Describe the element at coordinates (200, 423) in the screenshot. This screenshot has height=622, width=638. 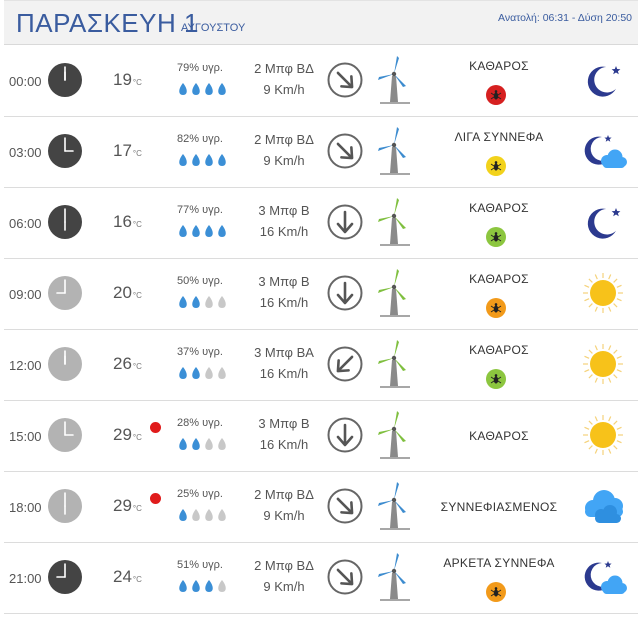
I see `row-humidity: 28% υγρ.` at that location.